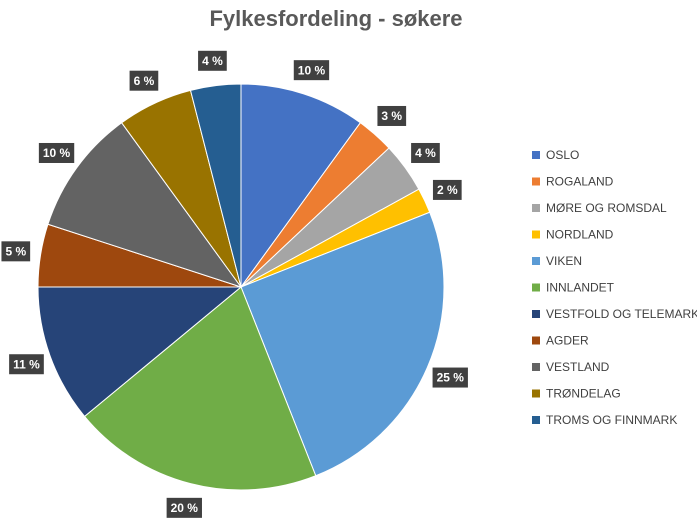 This screenshot has width=697, height=521. What do you see at coordinates (580, 182) in the screenshot?
I see `legend-label: ROGALAND` at bounding box center [580, 182].